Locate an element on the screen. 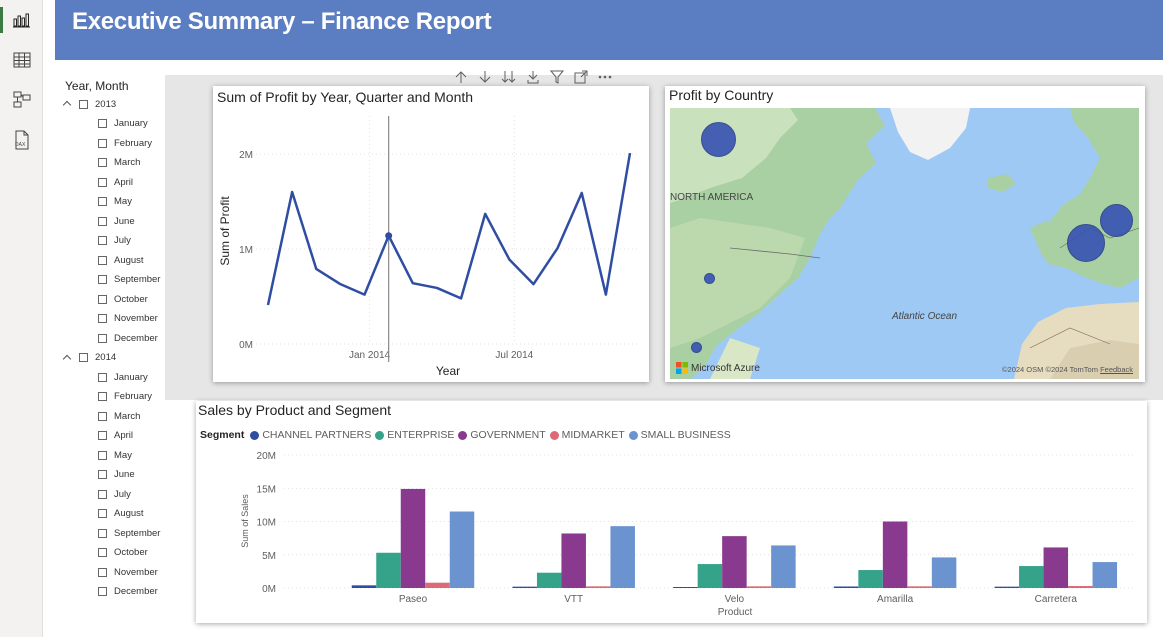  legend-item: SMALL BUSINESS is located at coordinates (679, 435).